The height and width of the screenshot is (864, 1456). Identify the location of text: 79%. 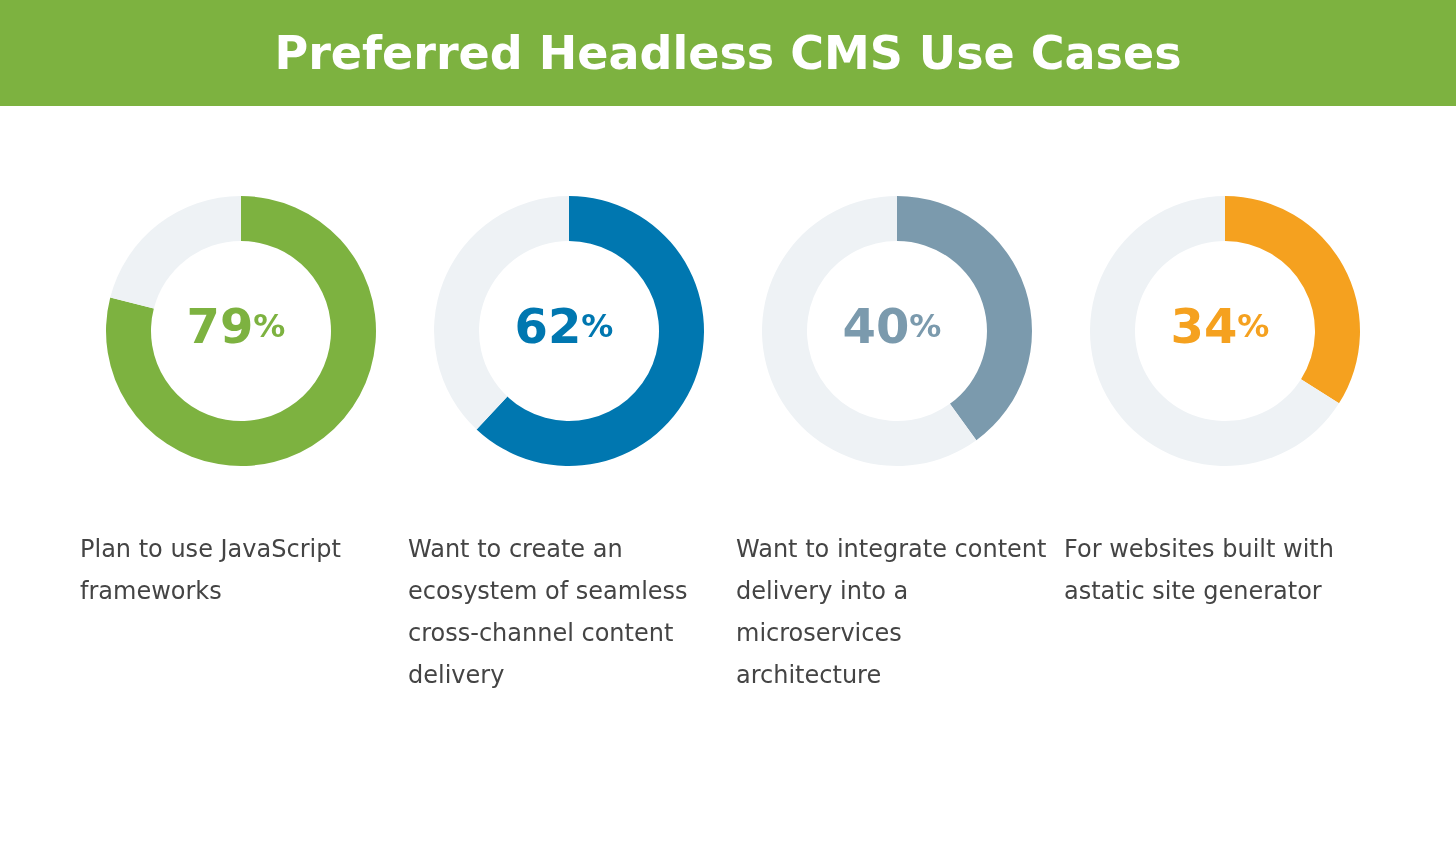
(236, 326).